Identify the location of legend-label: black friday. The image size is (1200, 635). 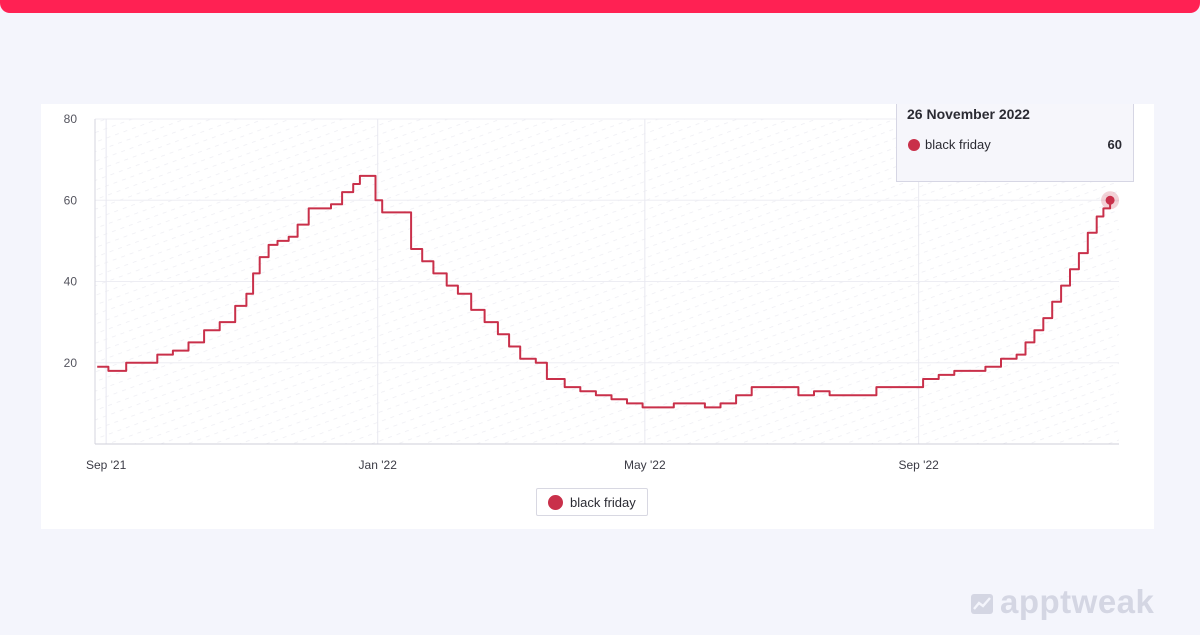
(603, 502).